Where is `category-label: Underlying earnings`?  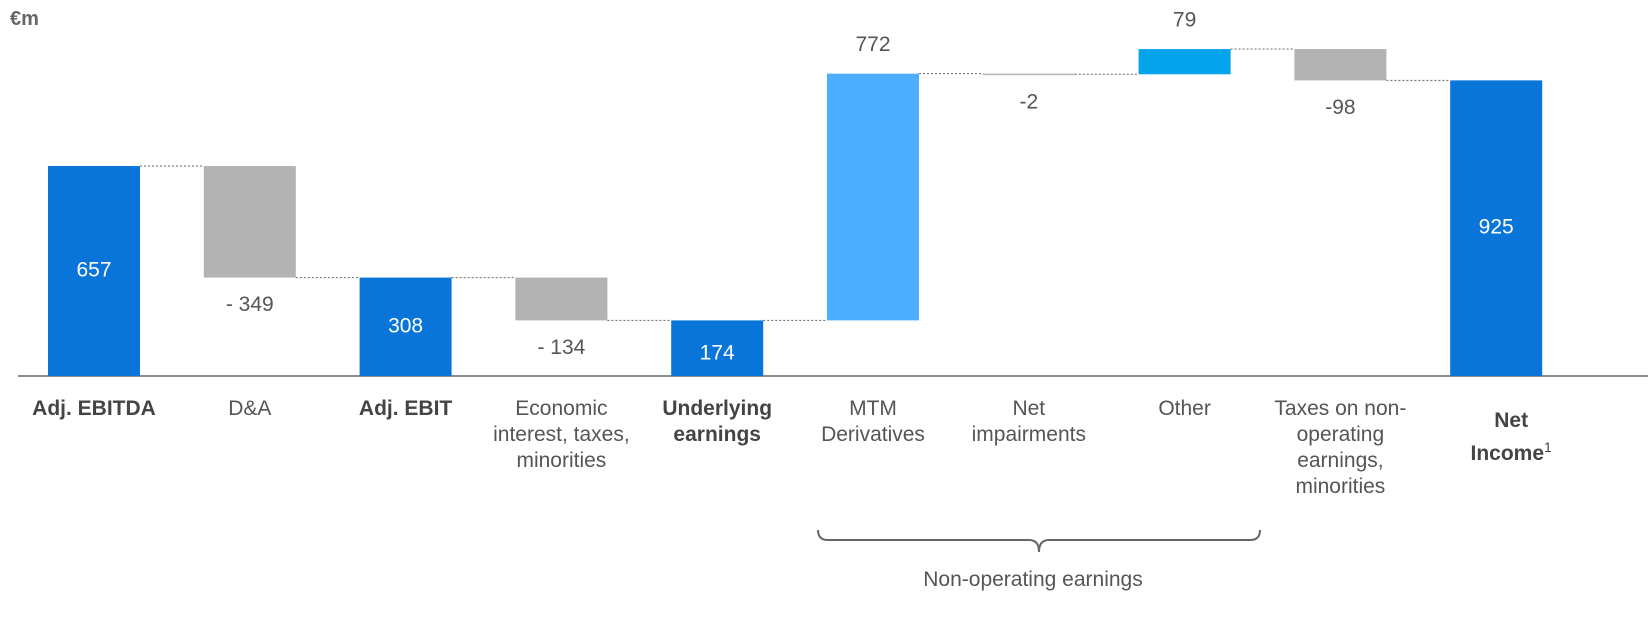
category-label: Underlying earnings is located at coordinates (717, 422).